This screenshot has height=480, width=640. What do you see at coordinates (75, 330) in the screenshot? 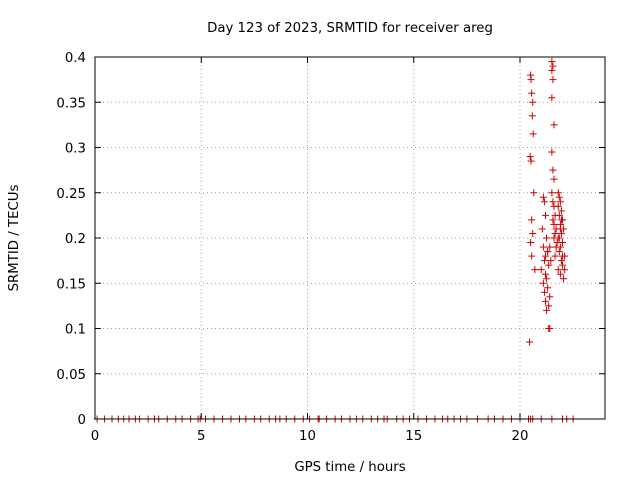
I see `y-tick-label: 0.1` at bounding box center [75, 330].